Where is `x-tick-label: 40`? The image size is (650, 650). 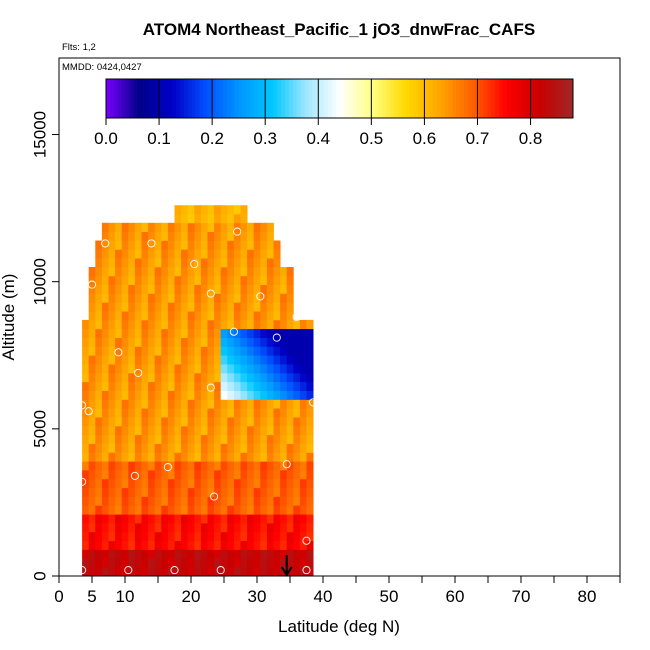 x-tick-label: 40 is located at coordinates (323, 596).